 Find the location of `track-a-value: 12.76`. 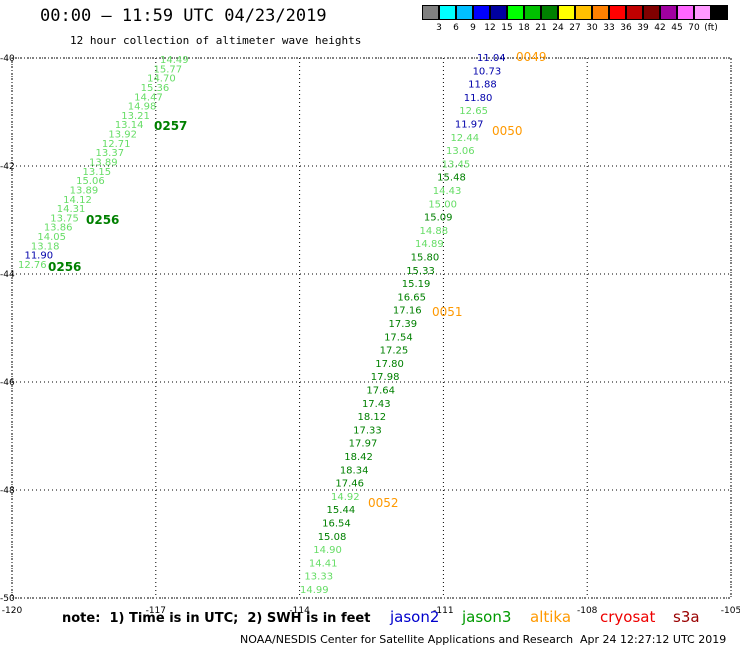

track-a-value: 12.76 is located at coordinates (32, 265).